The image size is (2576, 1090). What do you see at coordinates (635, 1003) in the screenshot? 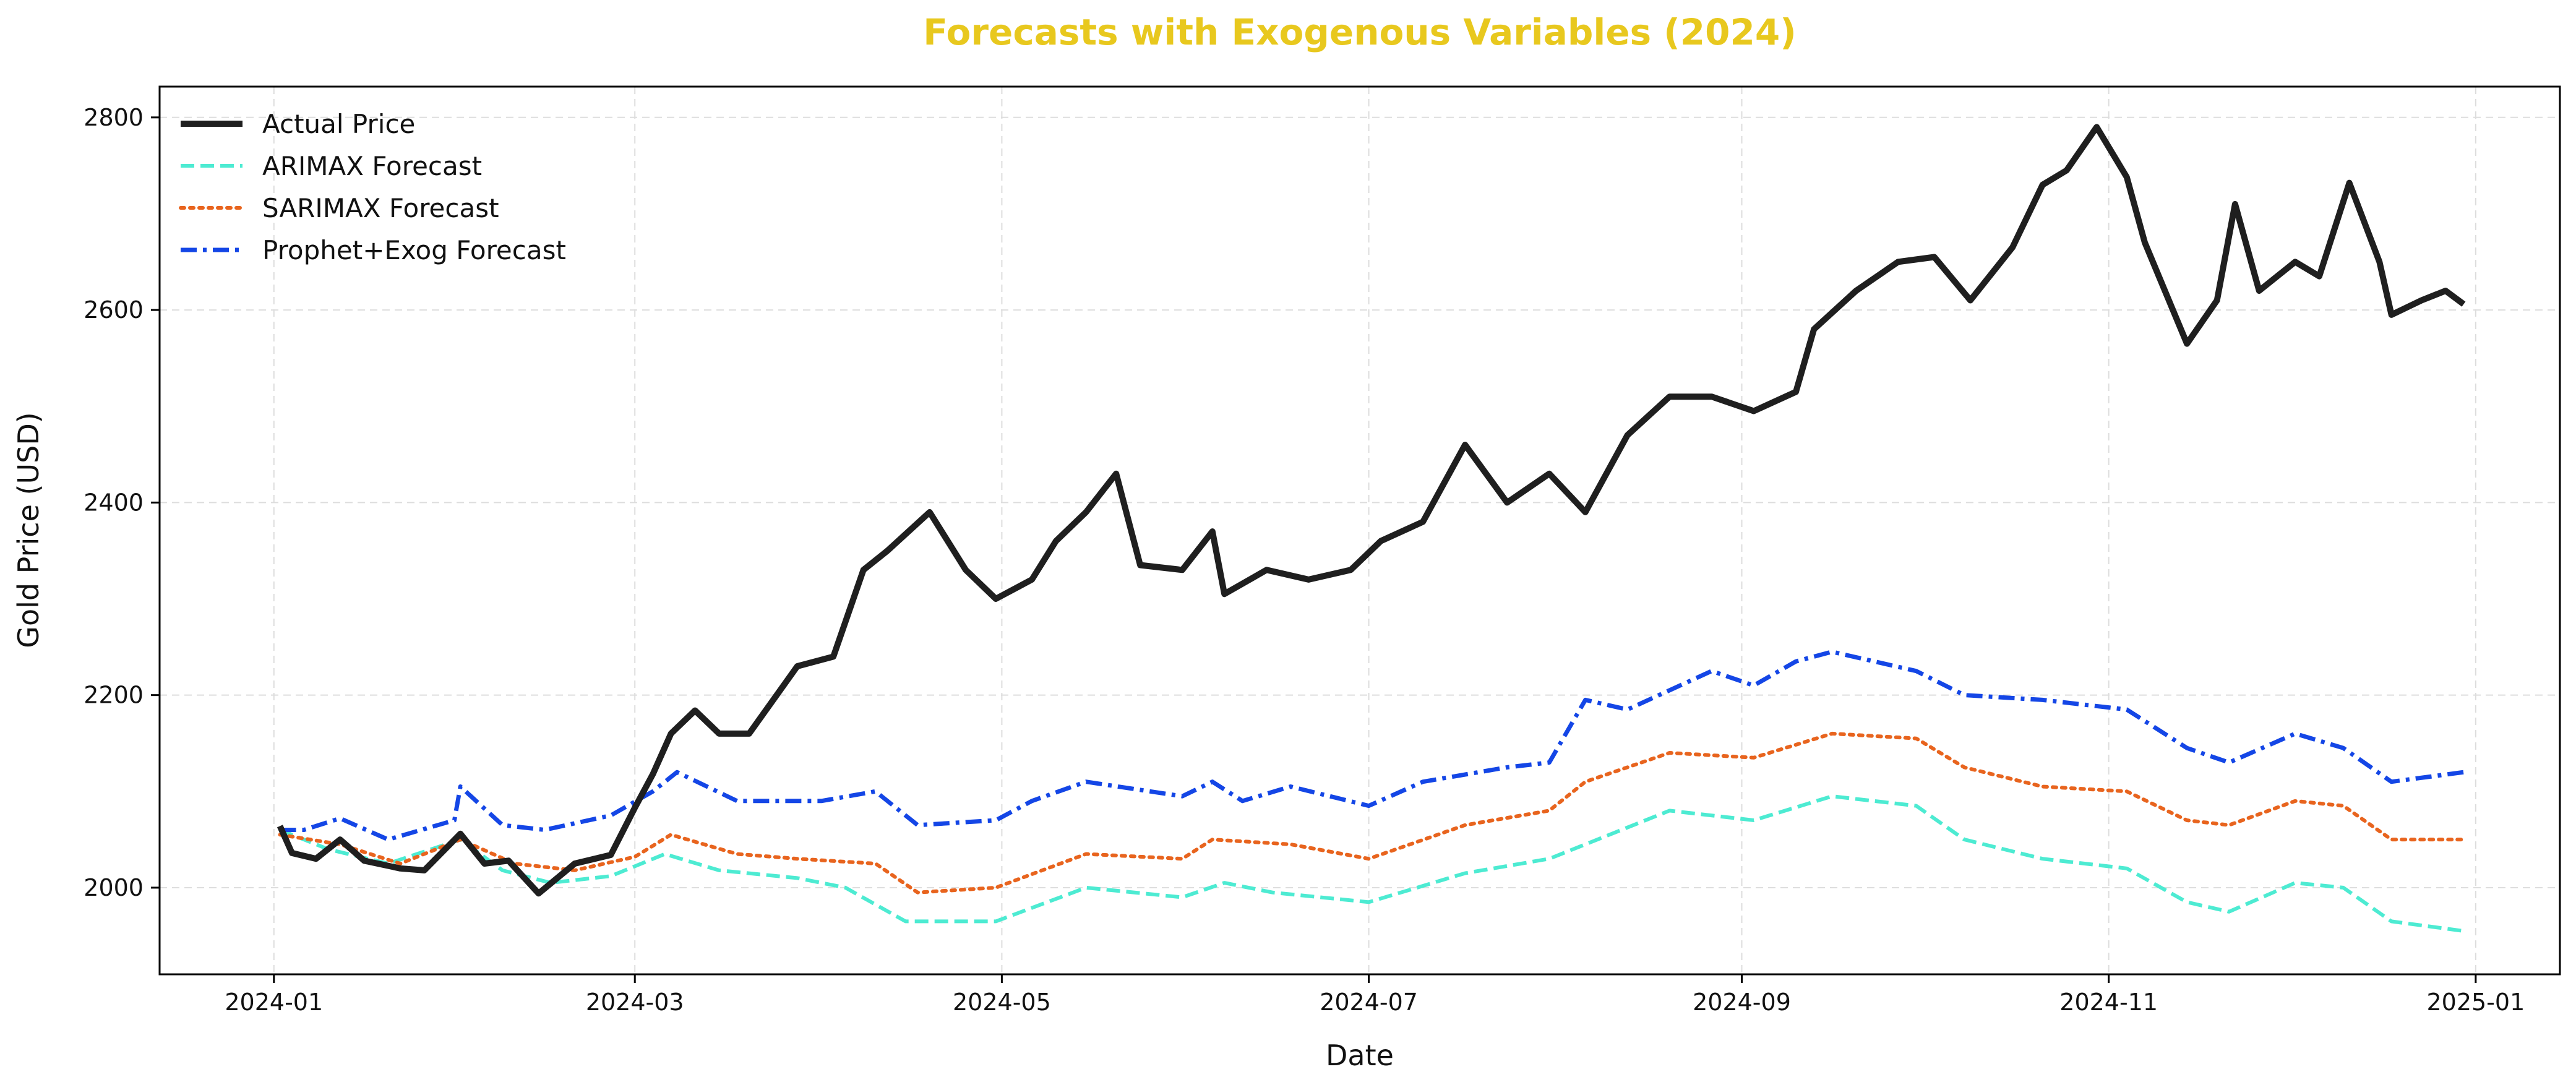
I see `x-tick-label: 2024-03` at bounding box center [635, 1003].